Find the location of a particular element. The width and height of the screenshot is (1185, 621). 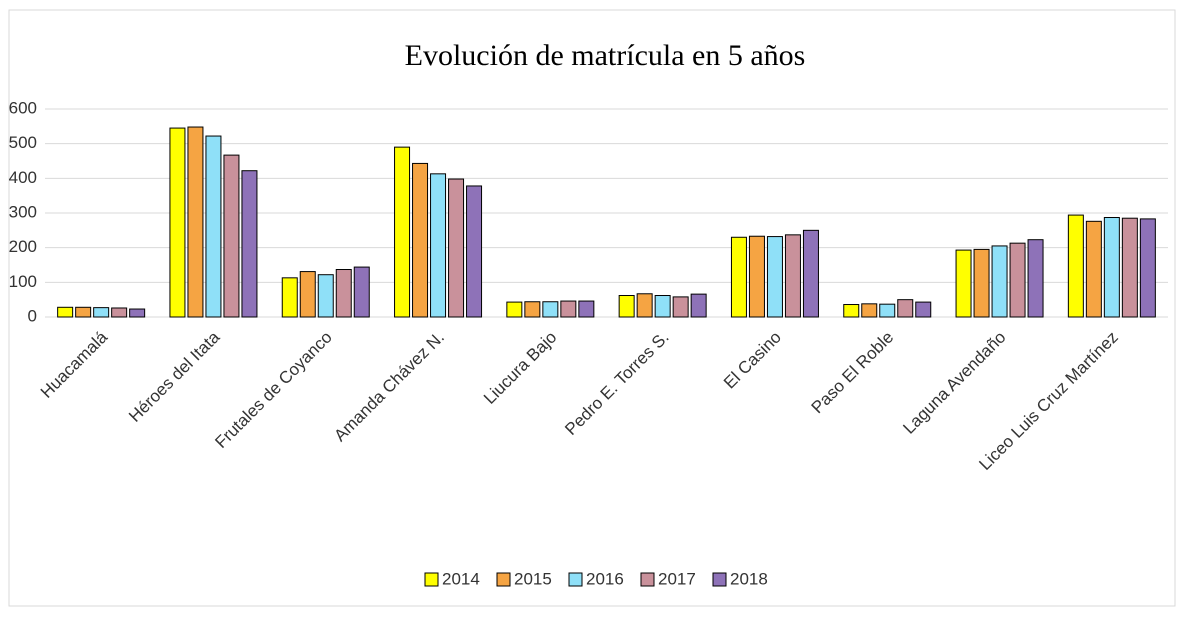

y-tick-label: 500 is located at coordinates (23, 142).